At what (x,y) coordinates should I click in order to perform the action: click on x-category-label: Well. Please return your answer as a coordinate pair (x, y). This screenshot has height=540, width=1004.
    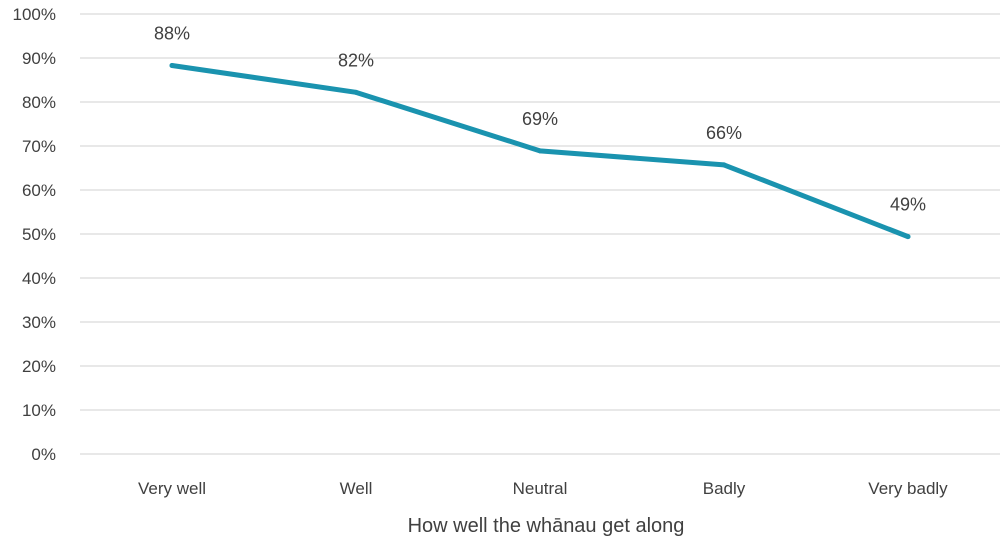
    Looking at the image, I should click on (356, 488).